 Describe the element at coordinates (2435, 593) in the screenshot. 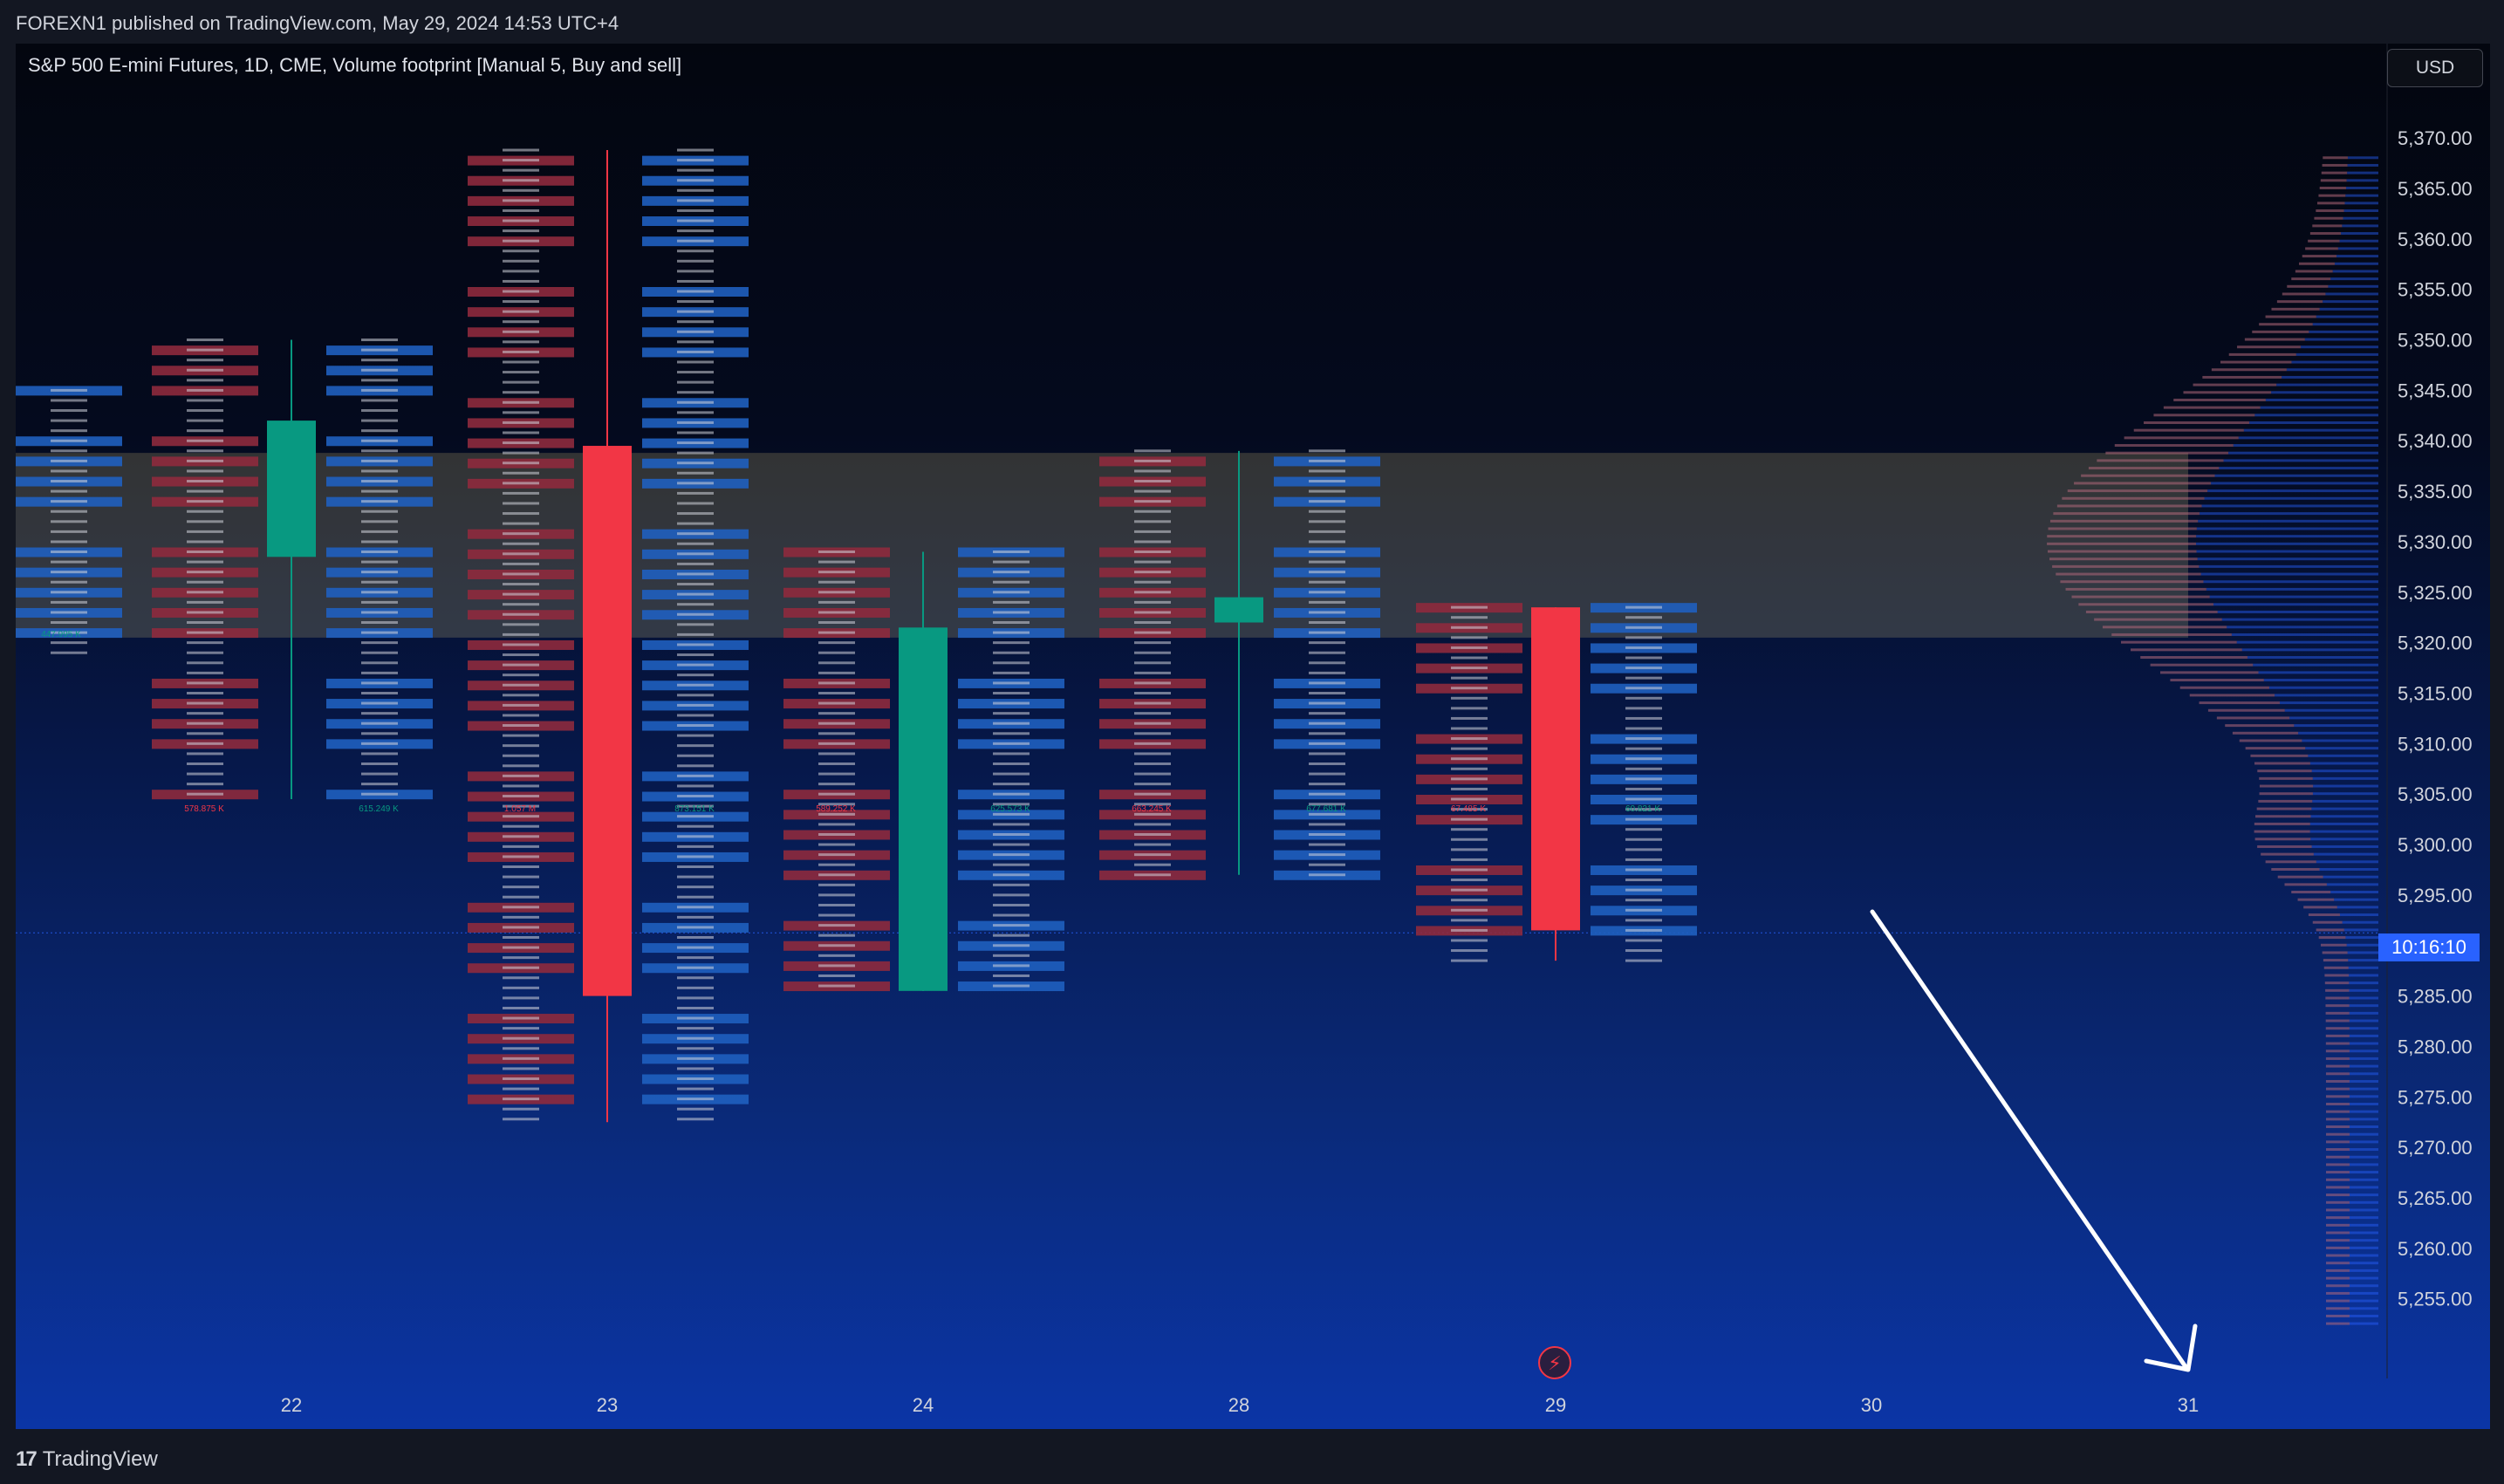

I see `y-tick-label: 5,325.00` at that location.